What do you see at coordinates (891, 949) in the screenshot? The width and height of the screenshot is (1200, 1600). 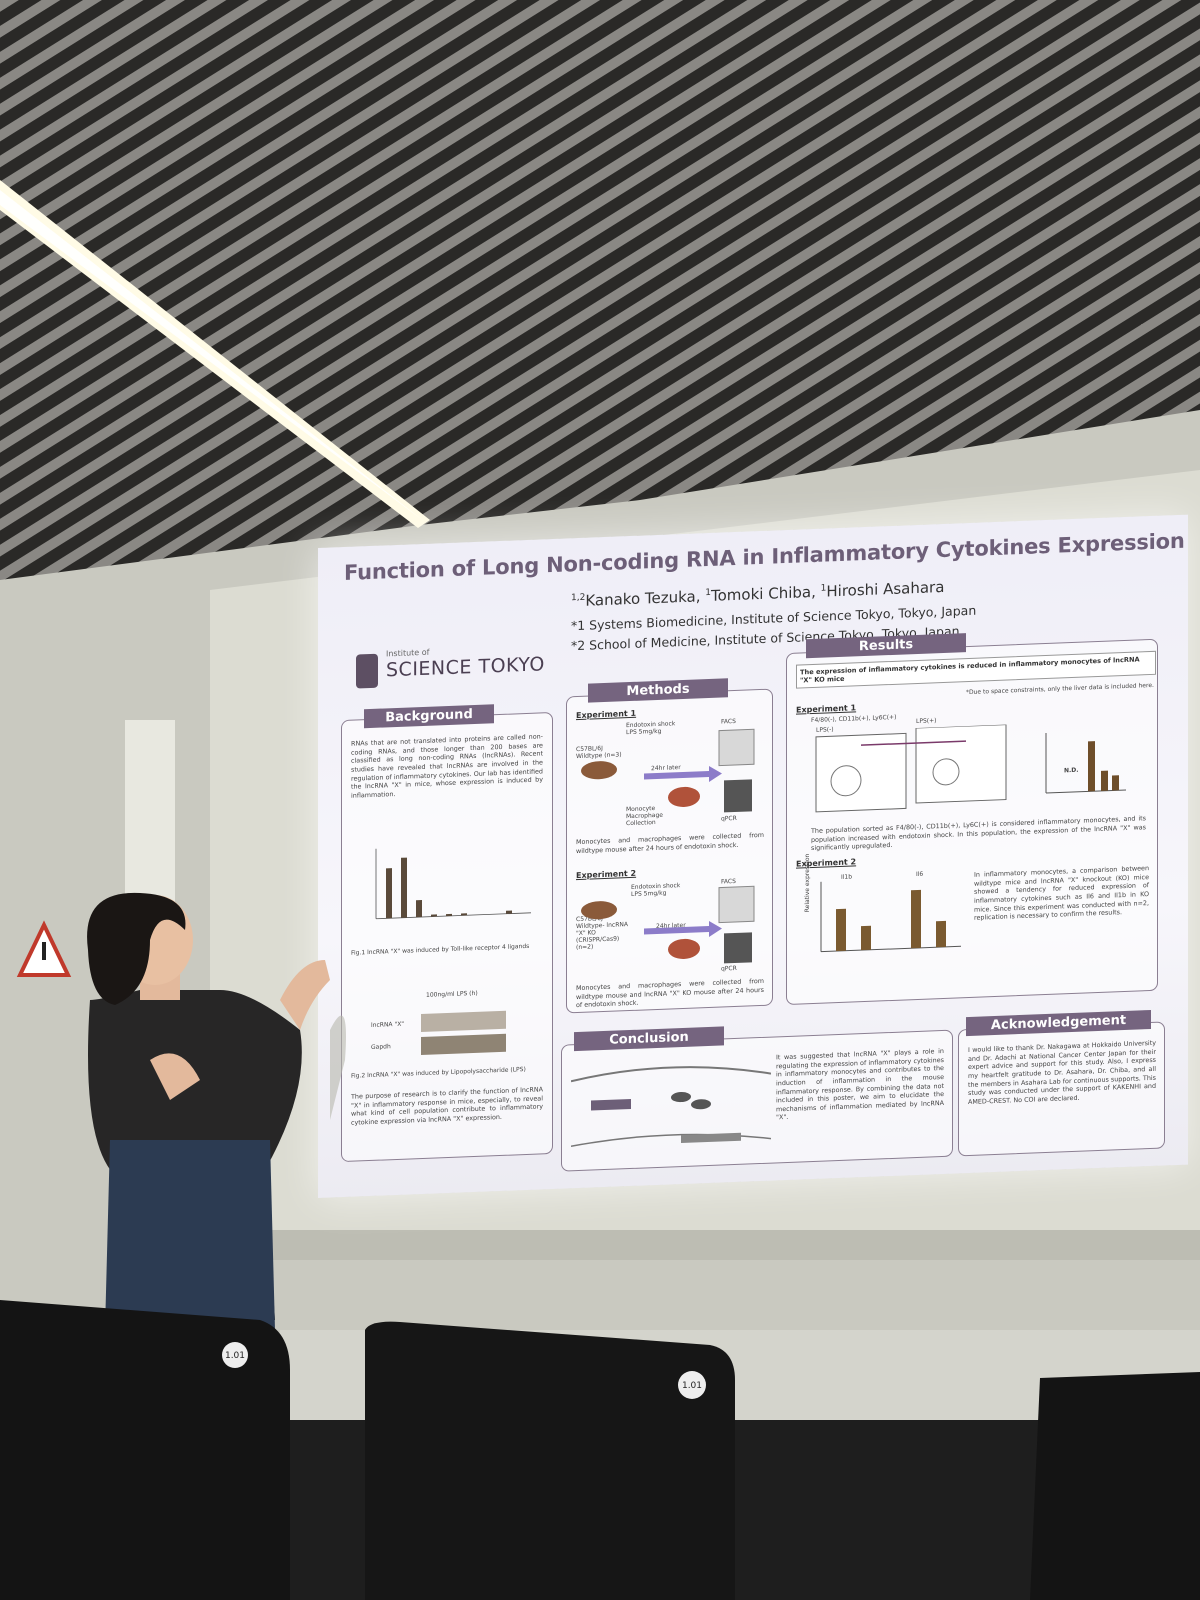 I see `axis` at bounding box center [891, 949].